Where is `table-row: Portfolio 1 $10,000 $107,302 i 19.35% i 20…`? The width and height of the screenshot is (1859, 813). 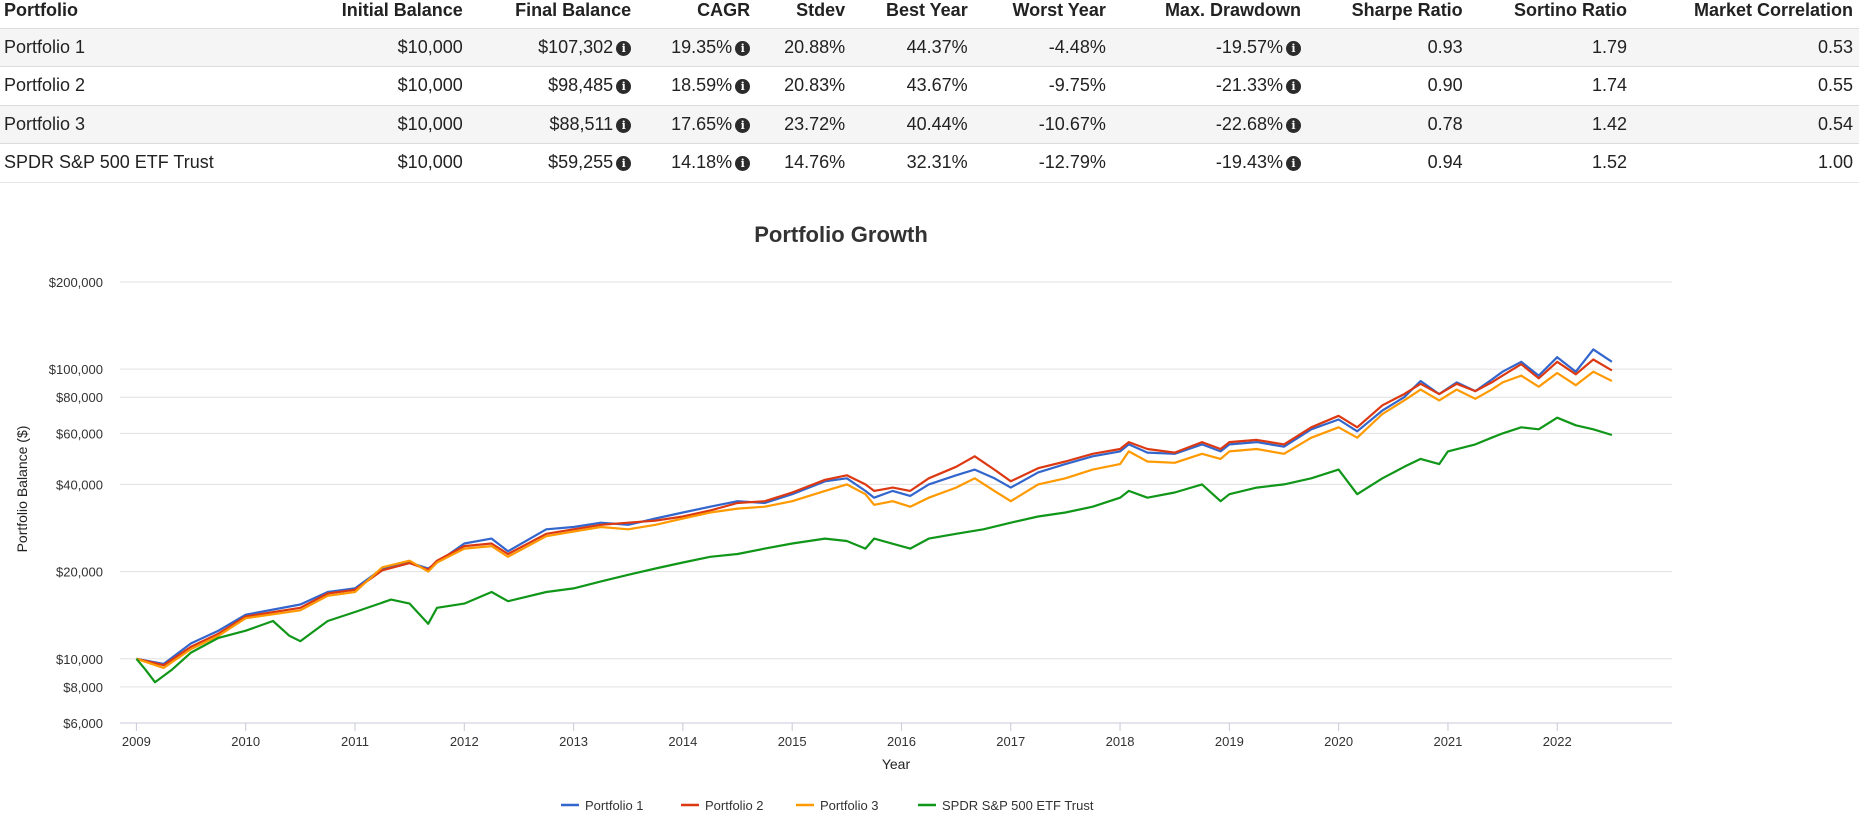
table-row: Portfolio 1 $10,000 $107,302 i 19.35% i 20… is located at coordinates (929, 47).